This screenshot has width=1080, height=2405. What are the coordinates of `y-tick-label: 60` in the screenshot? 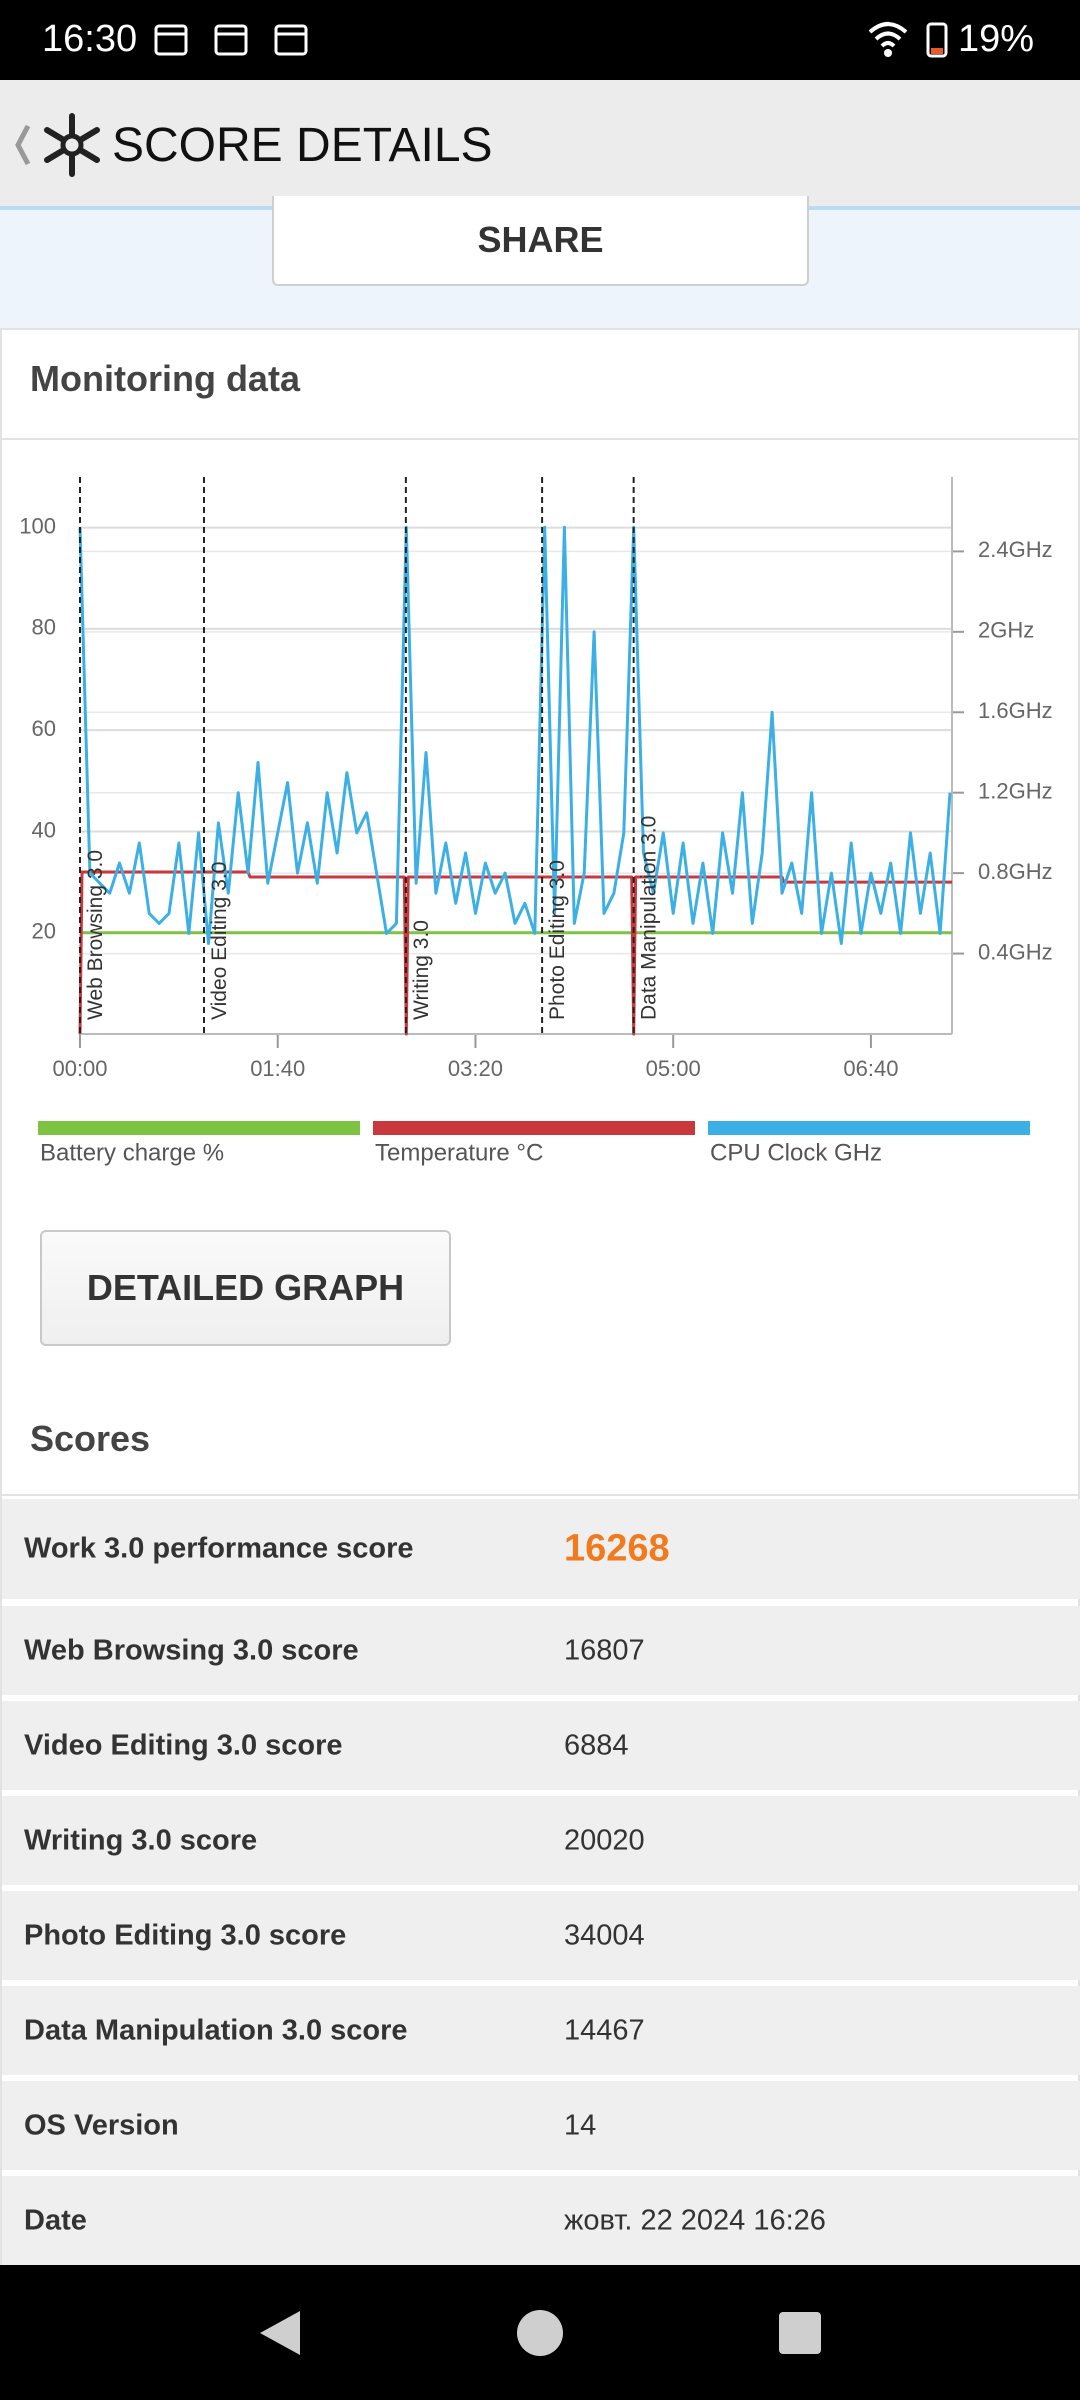 It's located at (44, 728).